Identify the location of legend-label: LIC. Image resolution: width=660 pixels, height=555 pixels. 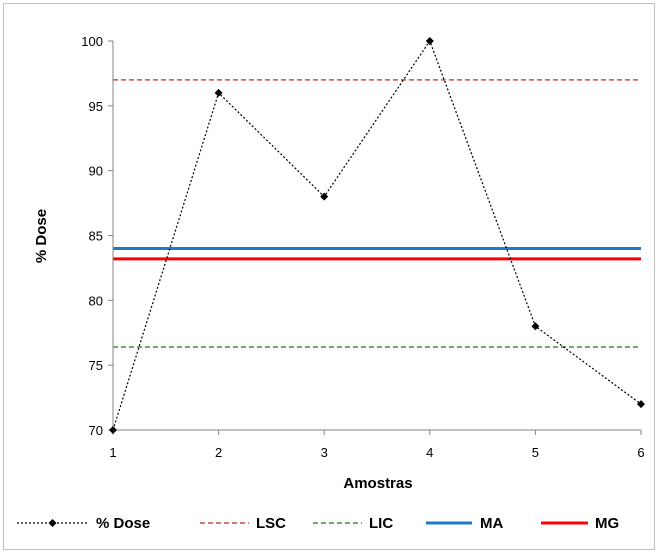
(381, 523).